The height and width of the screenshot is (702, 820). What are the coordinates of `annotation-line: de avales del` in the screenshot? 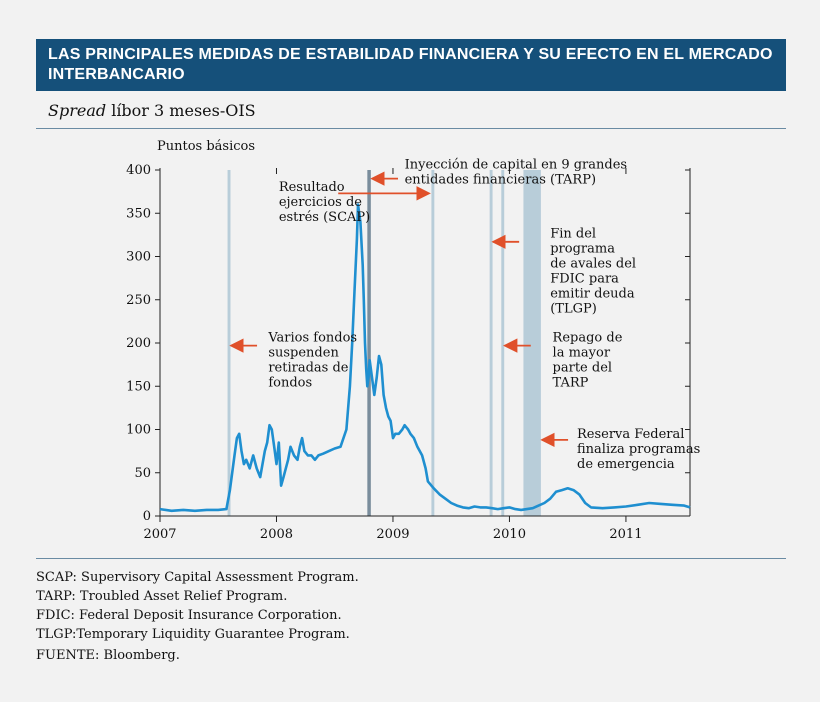 It's located at (593, 263).